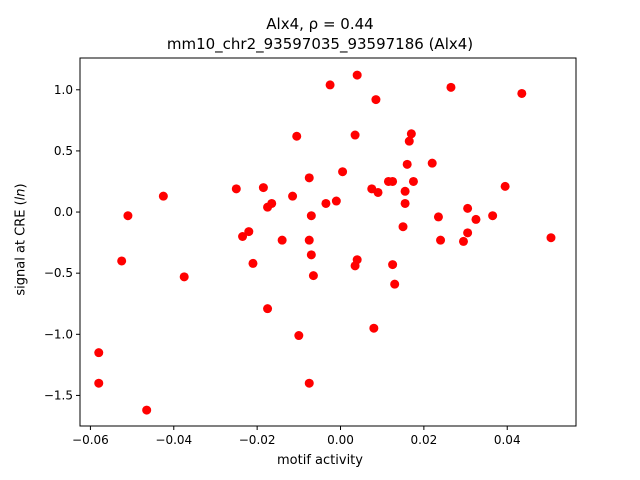 The image size is (640, 480). Describe the element at coordinates (340, 440) in the screenshot. I see `x-tick-label: 0.00` at that location.